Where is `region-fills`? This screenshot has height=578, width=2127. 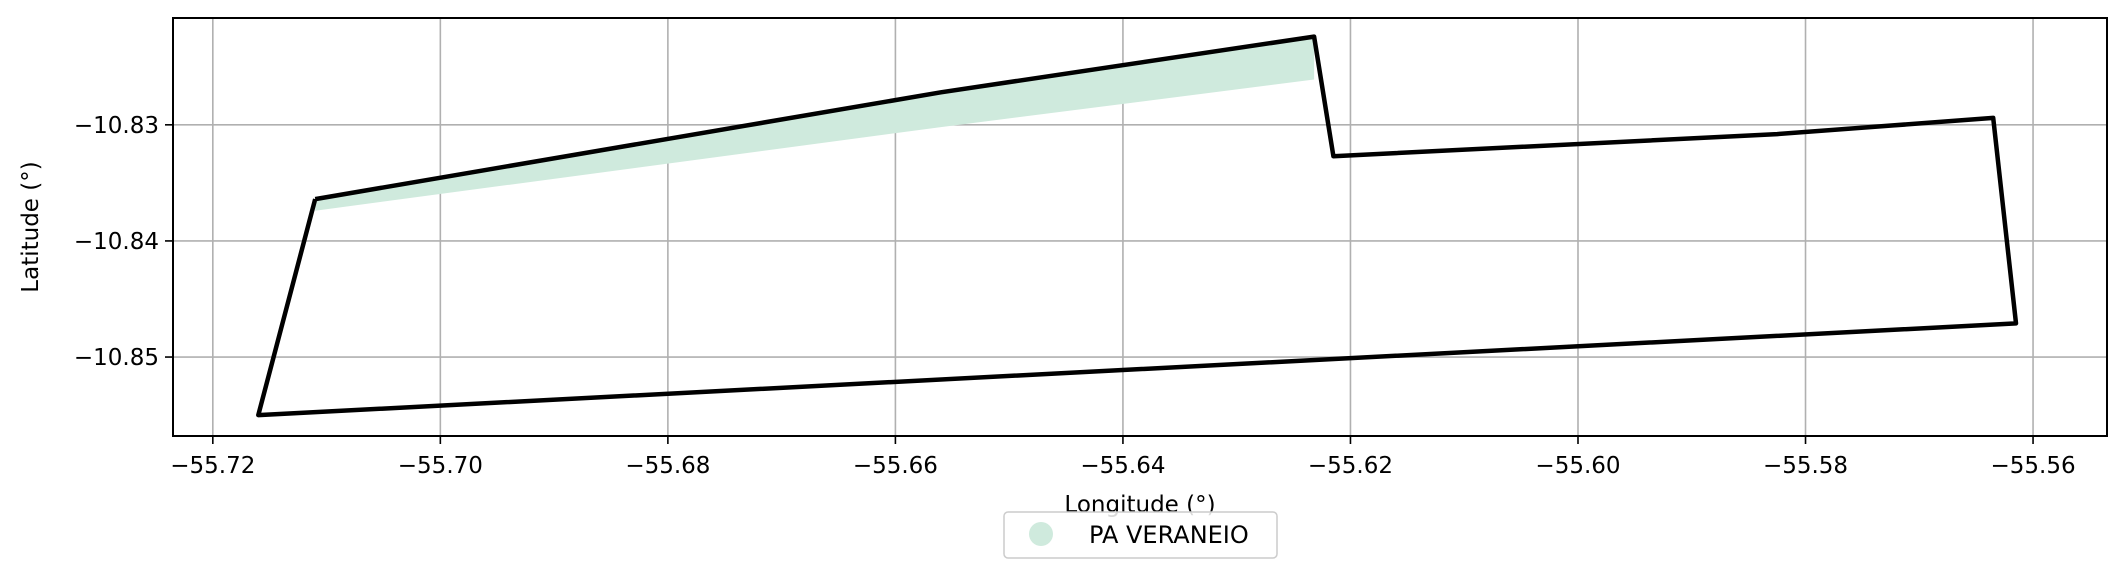
region-fills is located at coordinates (815, 123).